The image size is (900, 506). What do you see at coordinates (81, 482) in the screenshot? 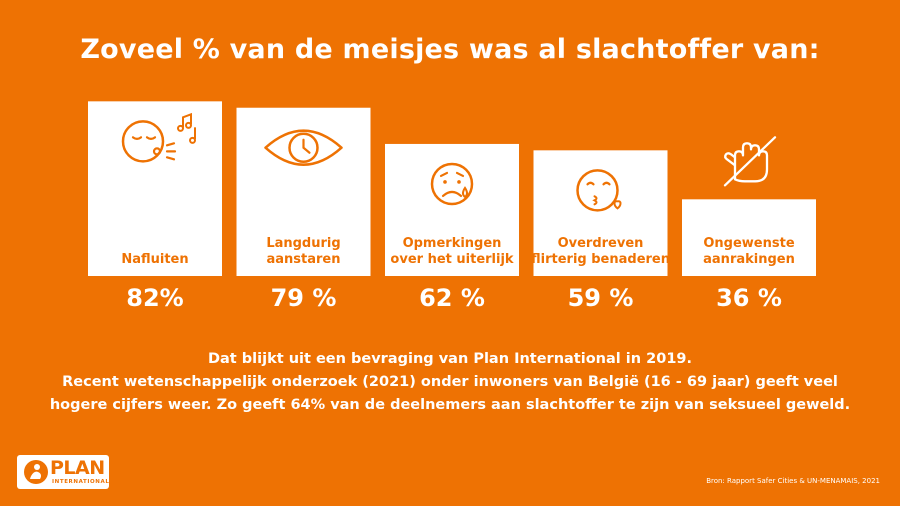
I see `logo-subtitle: INTERNATIONAL` at bounding box center [81, 482].